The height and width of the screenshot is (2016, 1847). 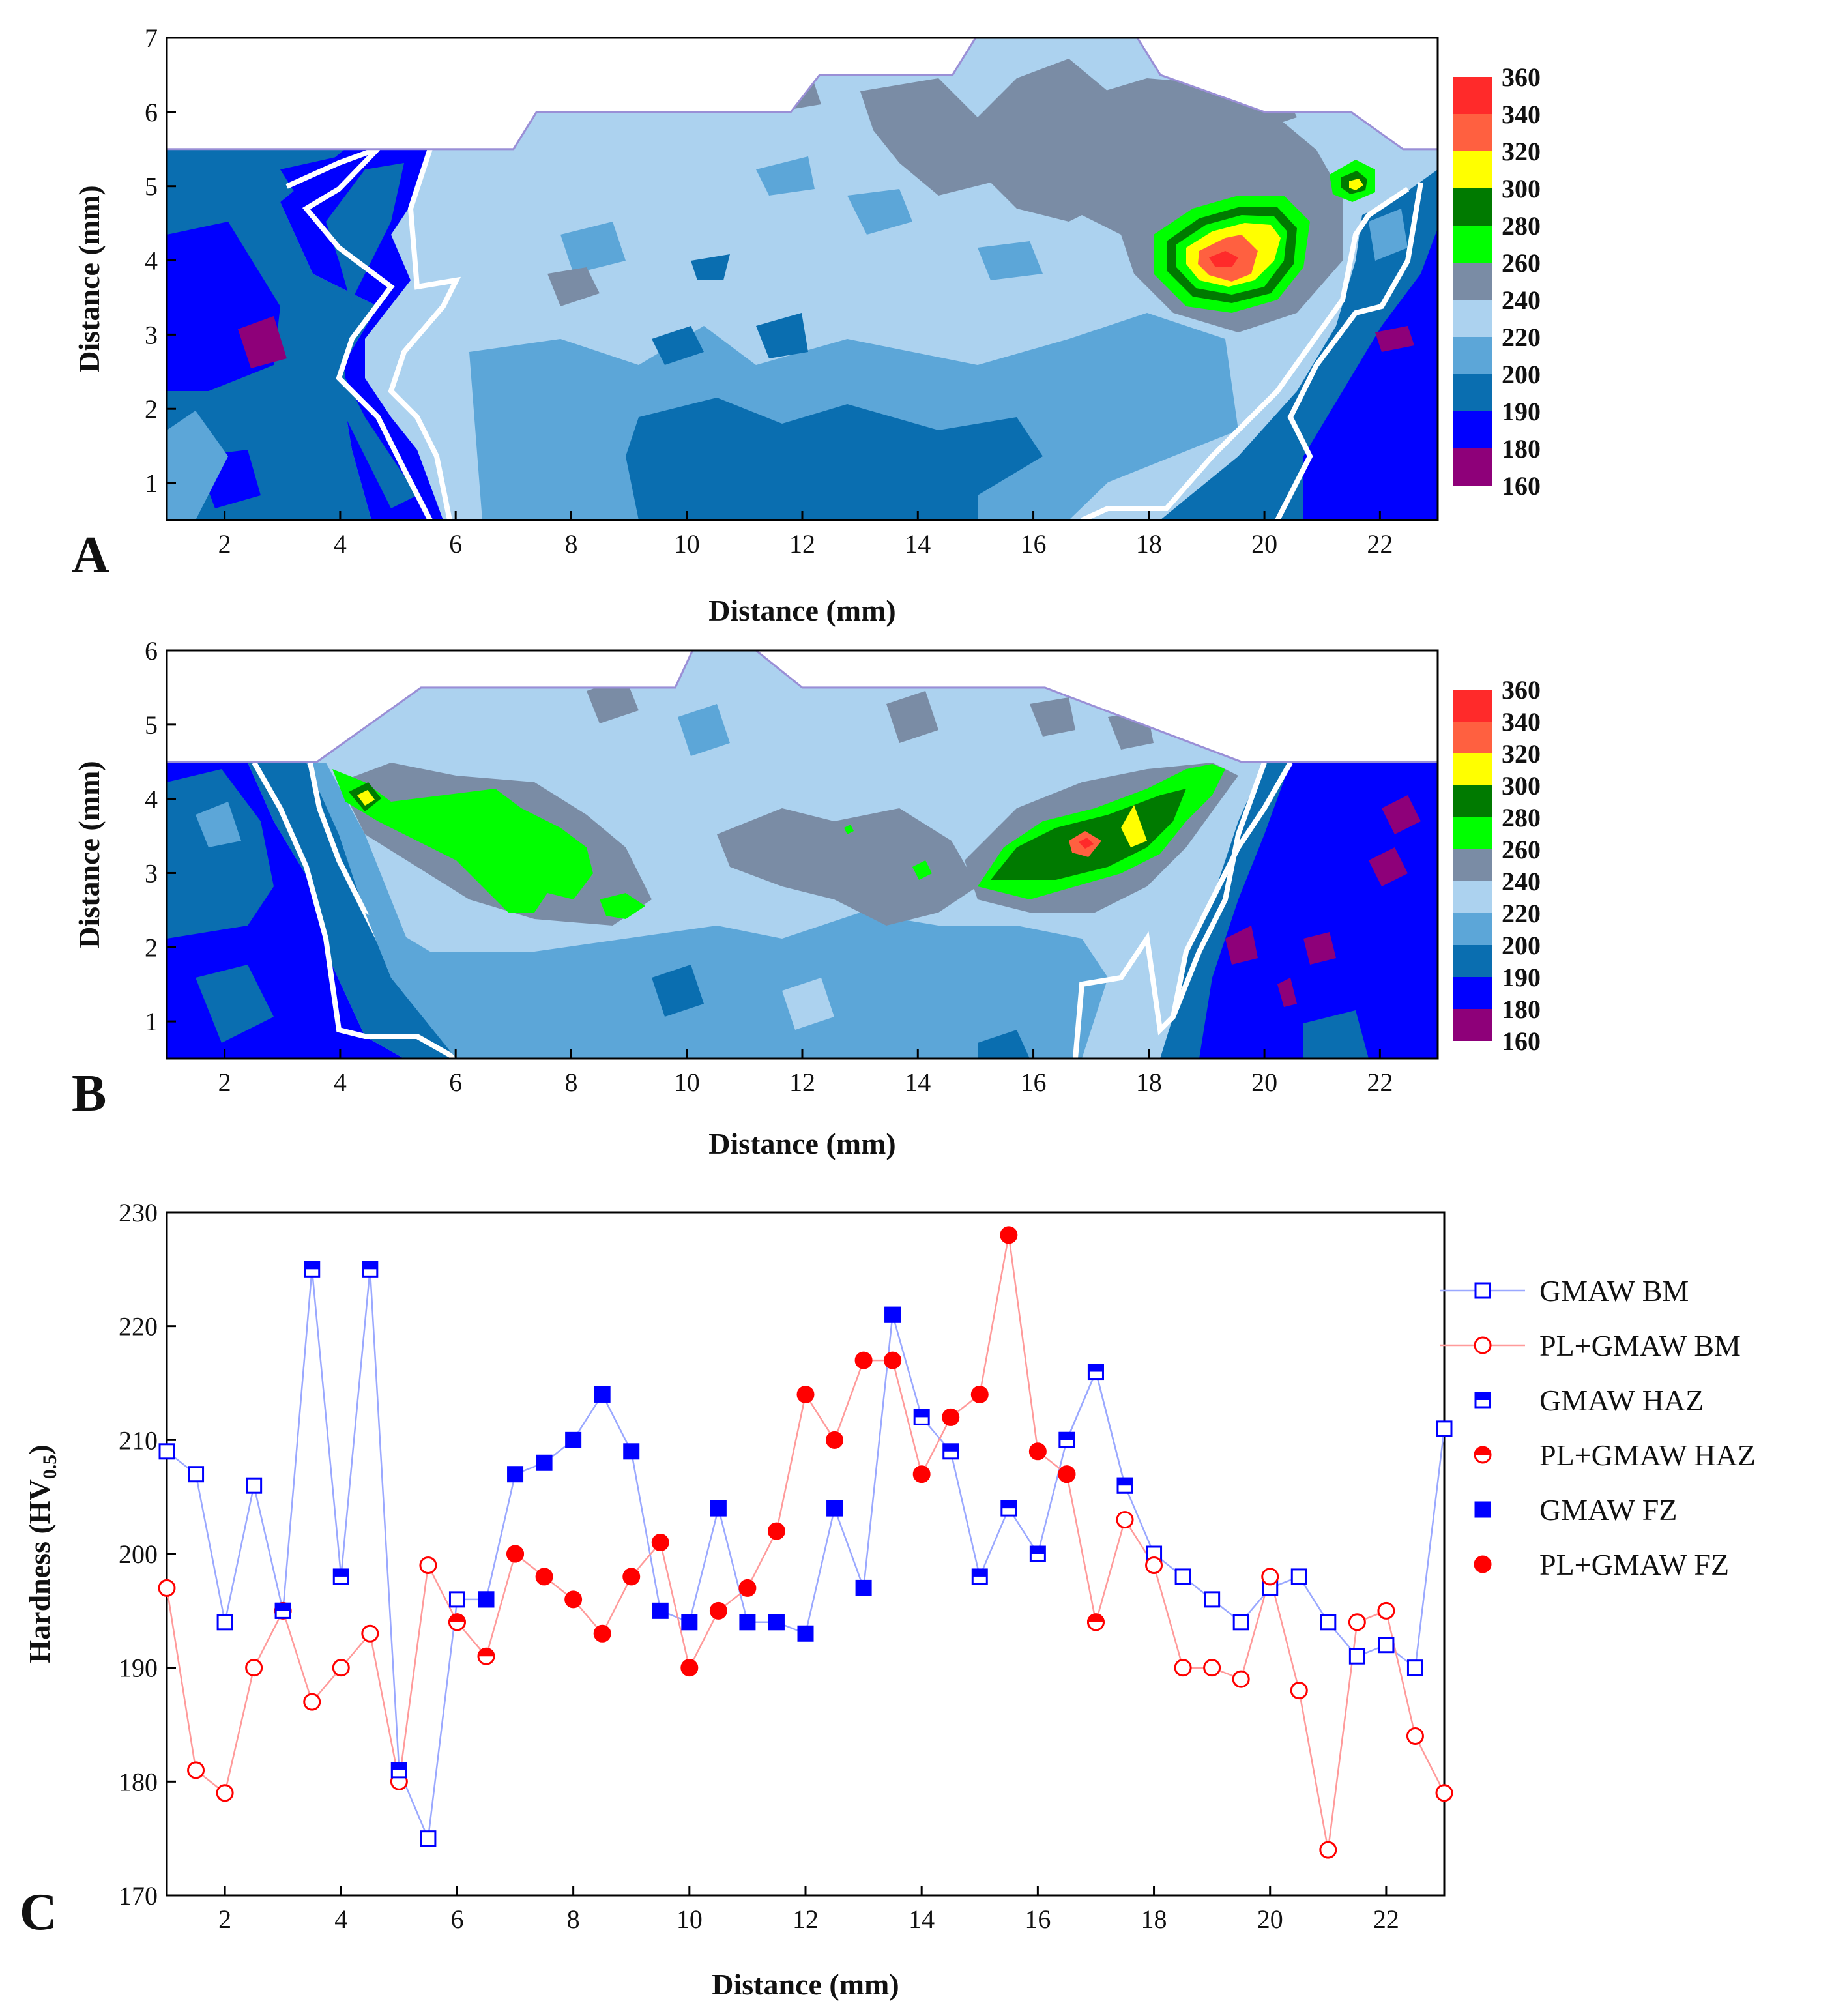 I want to click on panel-a-right-boundary-line, so click(x=1245, y=353).